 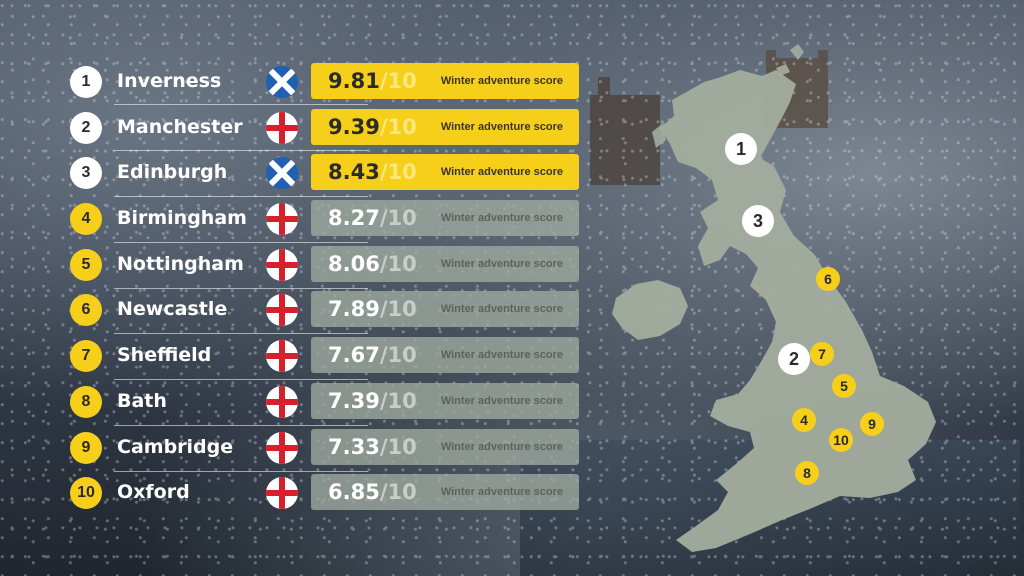 I want to click on score-value: 6.85, so click(x=354, y=492).